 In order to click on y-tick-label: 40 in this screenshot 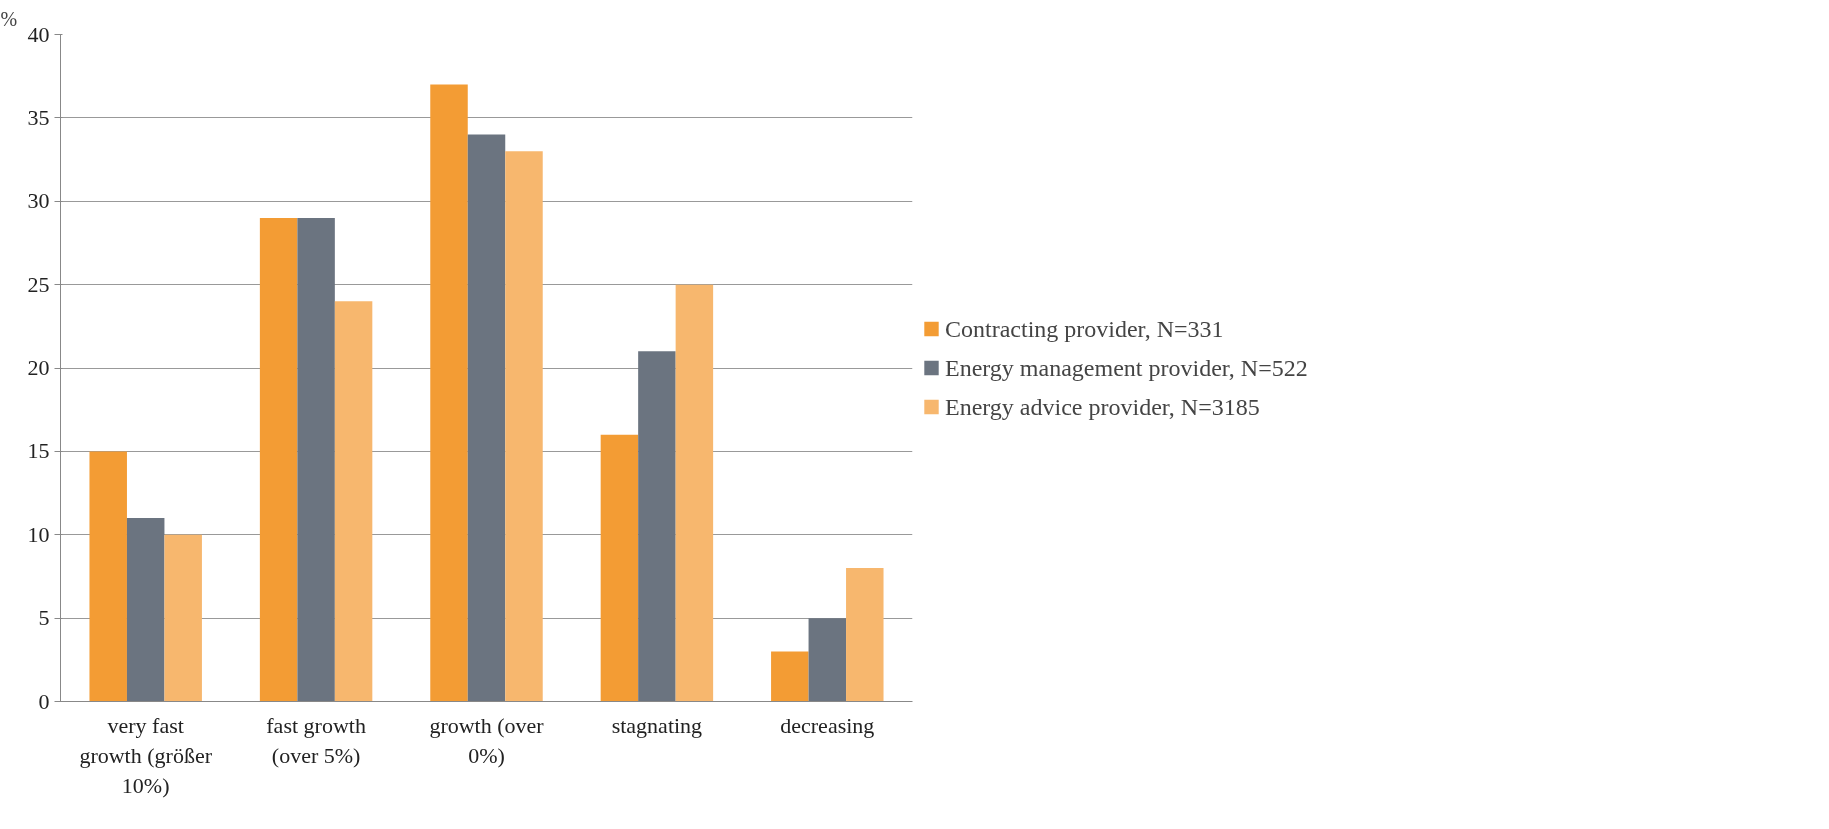, I will do `click(38, 34)`.